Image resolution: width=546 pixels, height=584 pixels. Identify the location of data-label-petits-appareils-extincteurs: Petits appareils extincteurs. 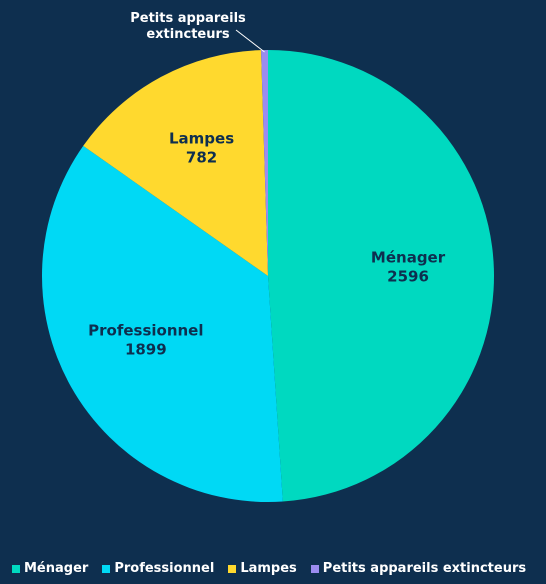
(188, 26).